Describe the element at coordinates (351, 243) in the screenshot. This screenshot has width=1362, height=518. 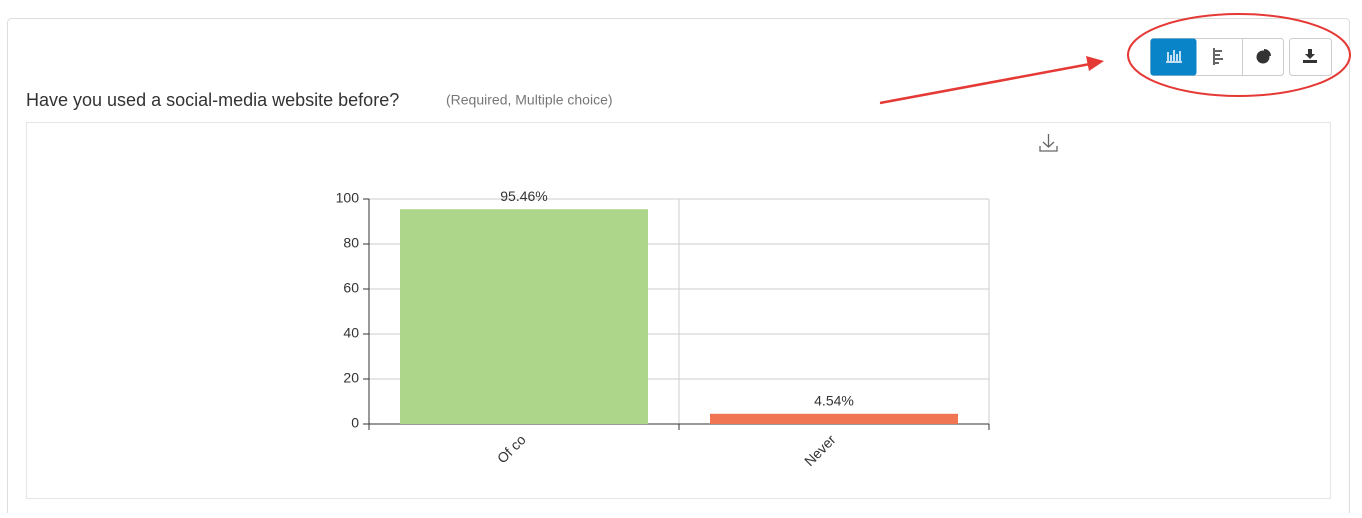
I see `y-tick-label: 80` at that location.